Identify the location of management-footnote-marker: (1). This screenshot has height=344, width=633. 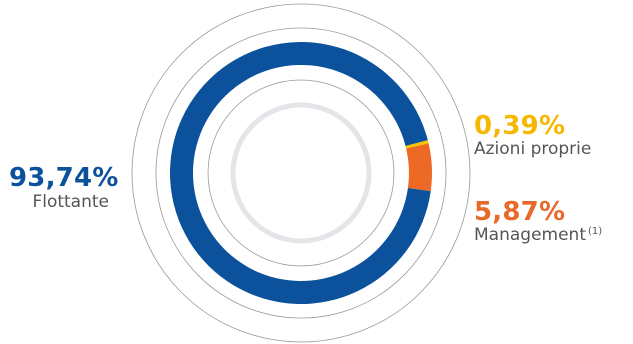
(595, 231).